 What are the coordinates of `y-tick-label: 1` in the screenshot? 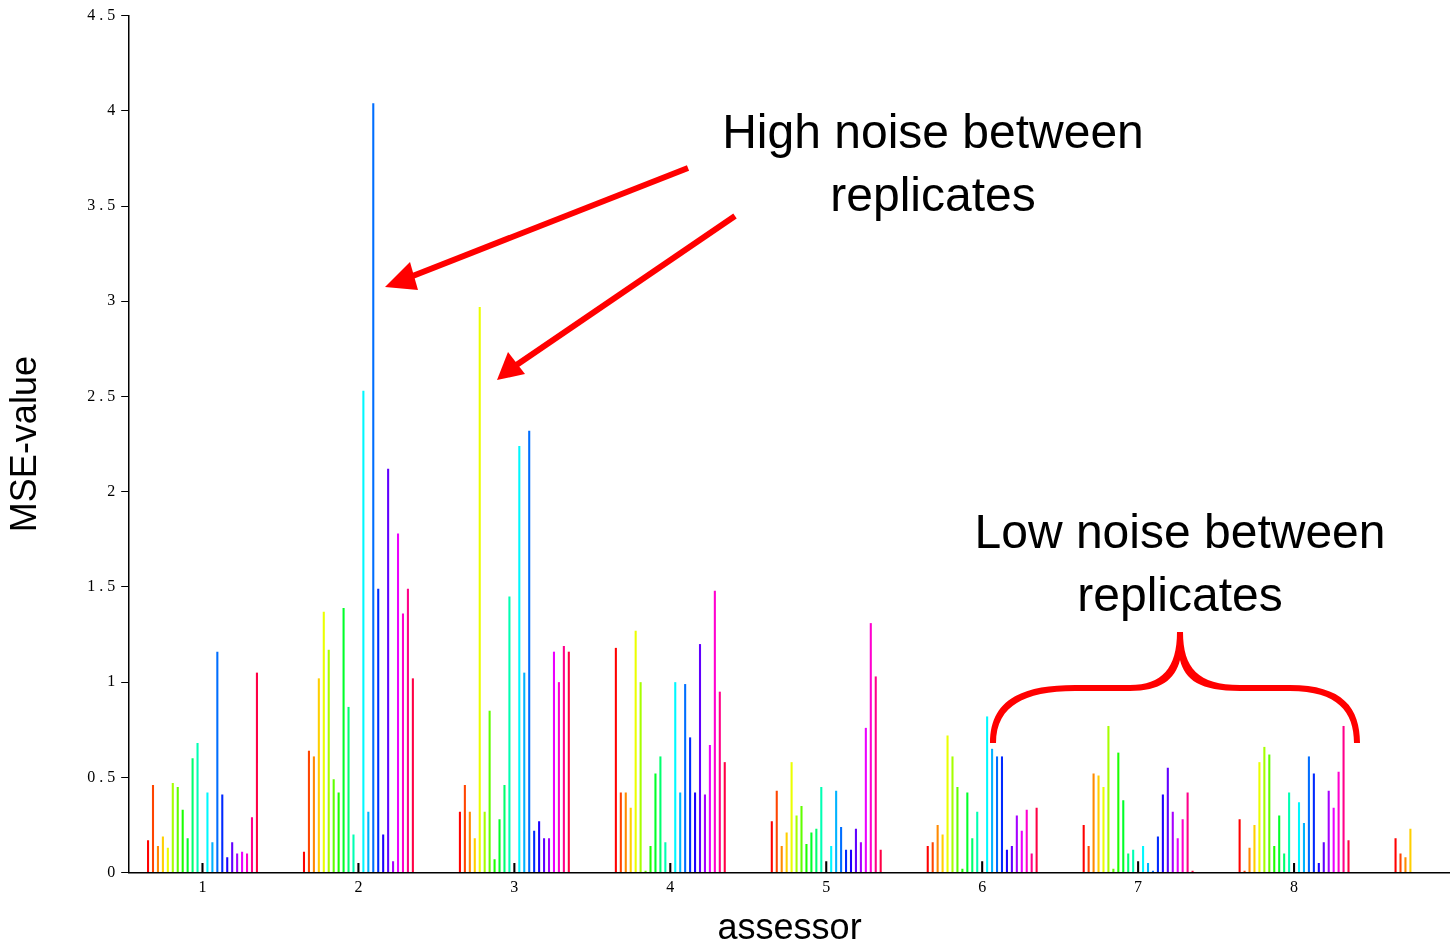 It's located at (111, 681).